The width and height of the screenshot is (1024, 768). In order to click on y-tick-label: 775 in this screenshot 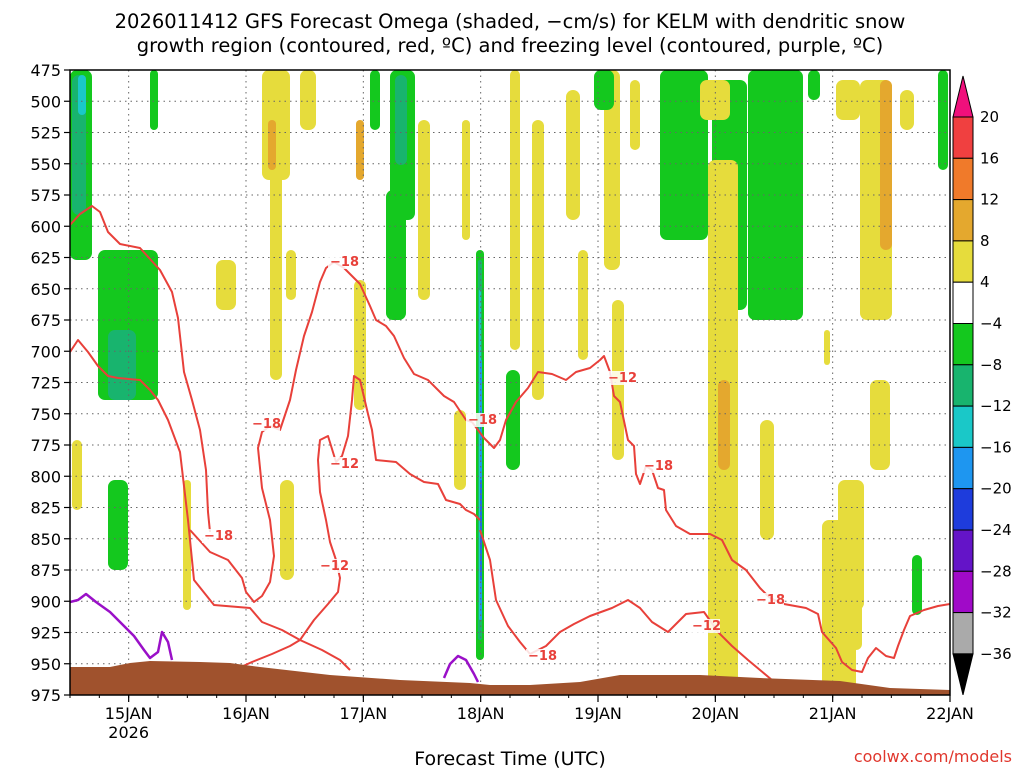, I will do `click(45, 445)`.